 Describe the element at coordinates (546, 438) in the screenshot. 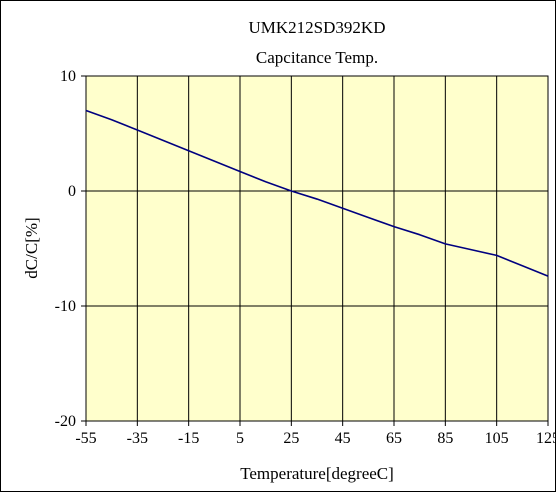

I see `x-tick-label: 125` at that location.